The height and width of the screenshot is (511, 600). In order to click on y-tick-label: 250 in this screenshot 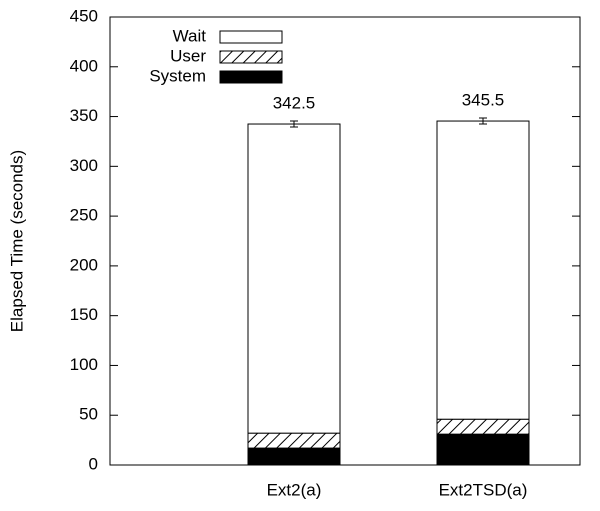, I will do `click(84, 215)`.